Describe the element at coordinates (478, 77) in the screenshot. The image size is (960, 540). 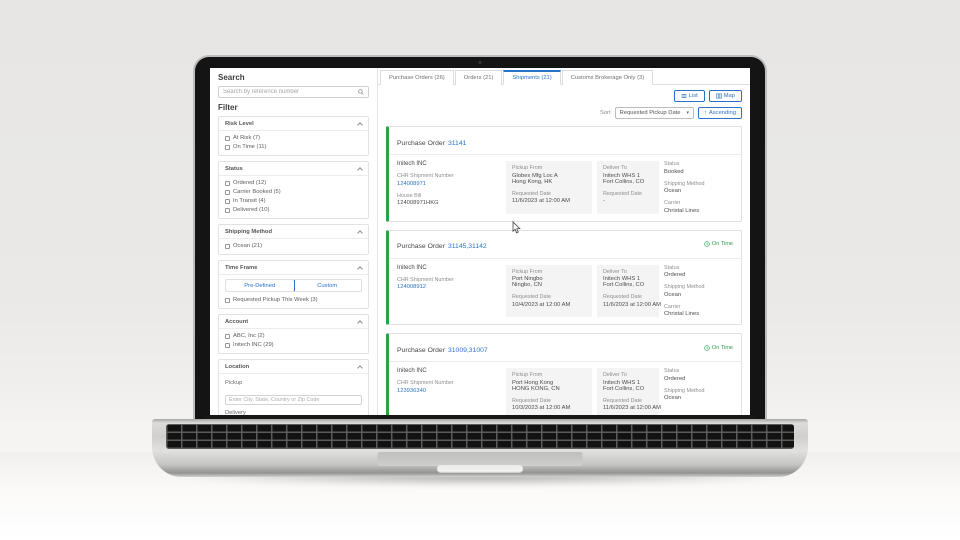
I see `tab-orders: Orders (21)` at that location.